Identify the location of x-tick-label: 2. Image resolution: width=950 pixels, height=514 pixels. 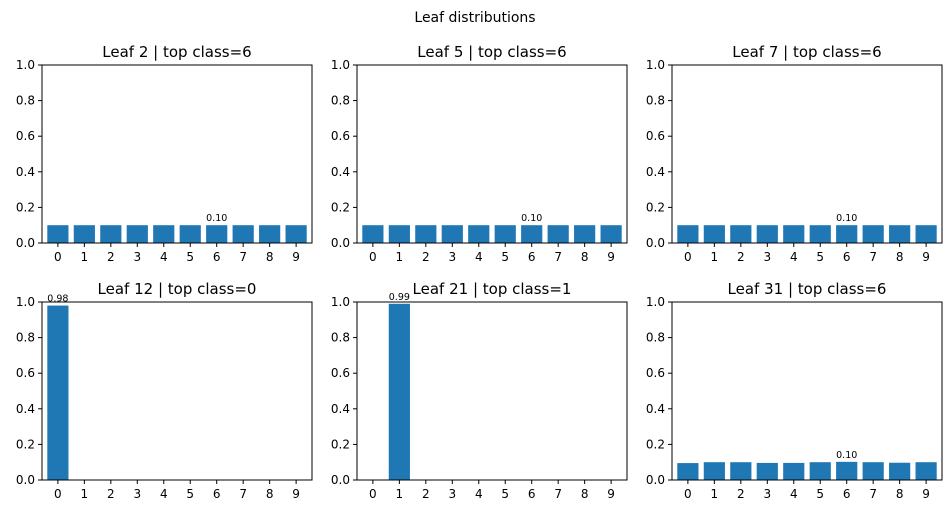
(426, 494).